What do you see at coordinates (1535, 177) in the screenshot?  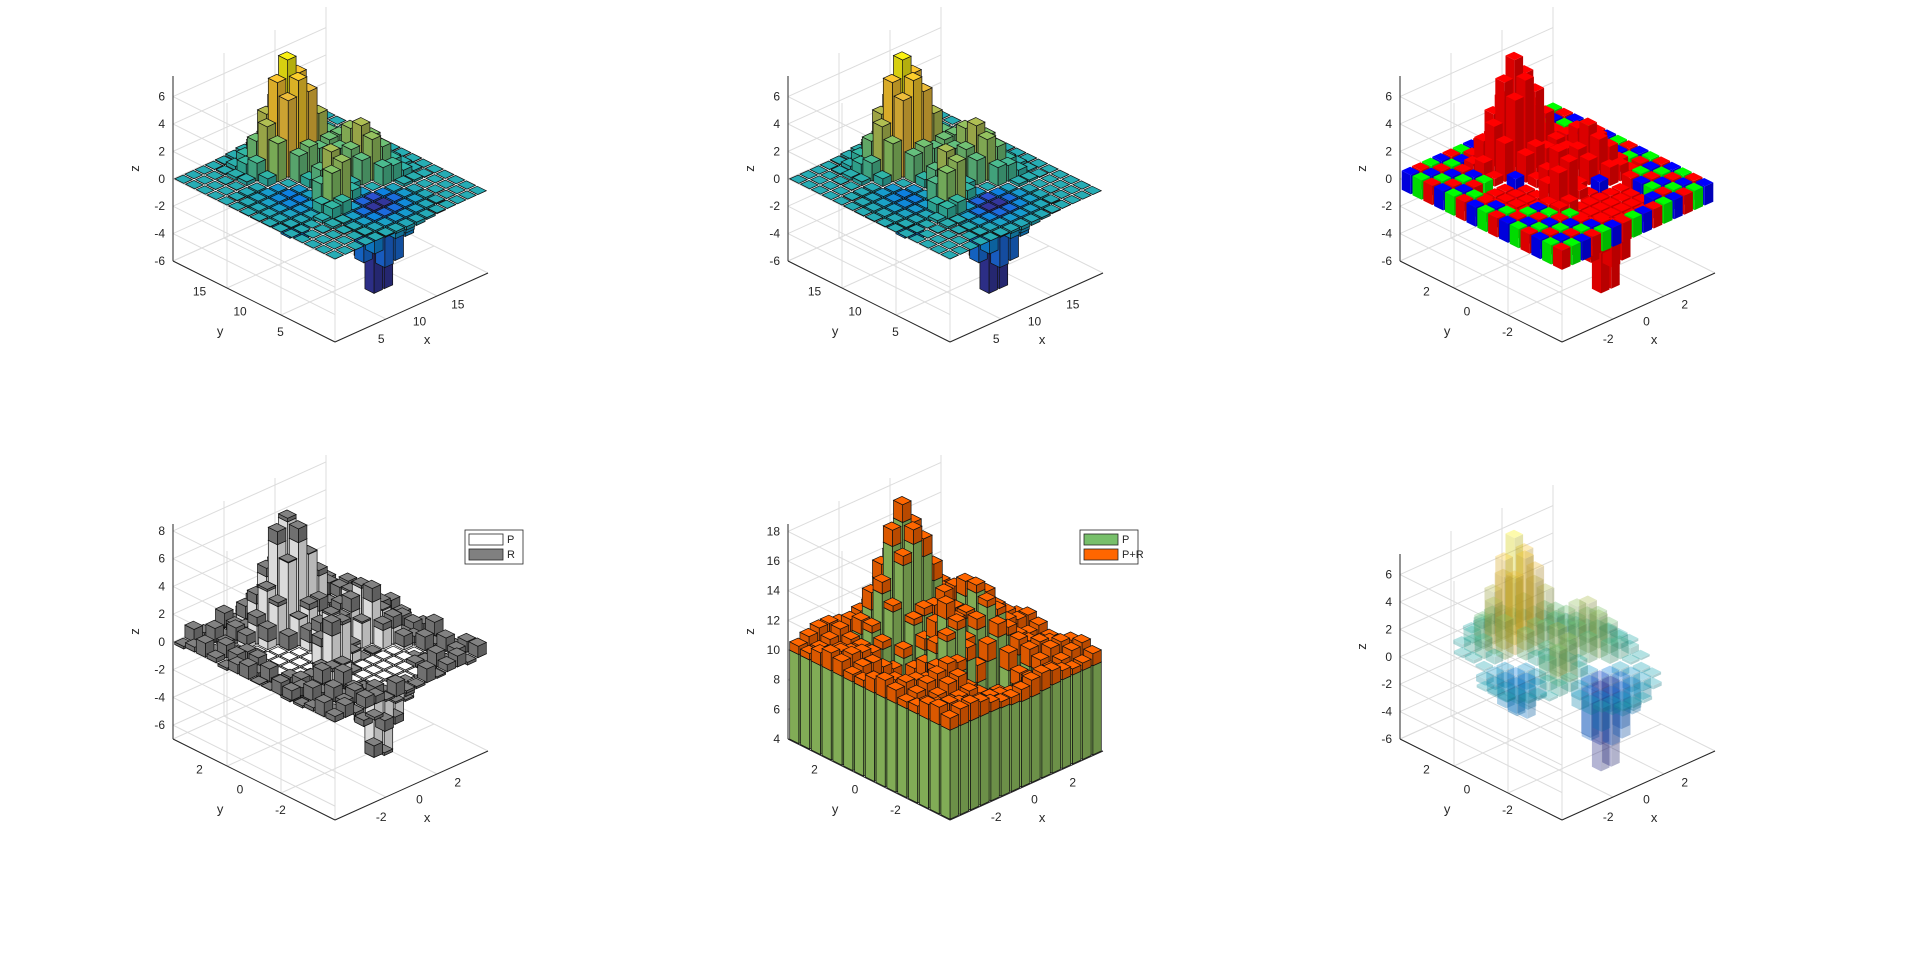 I see `chart-3: -2 0 2 -2 0 2 -6 -4 -2 0 2 4 6 x y z` at bounding box center [1535, 177].